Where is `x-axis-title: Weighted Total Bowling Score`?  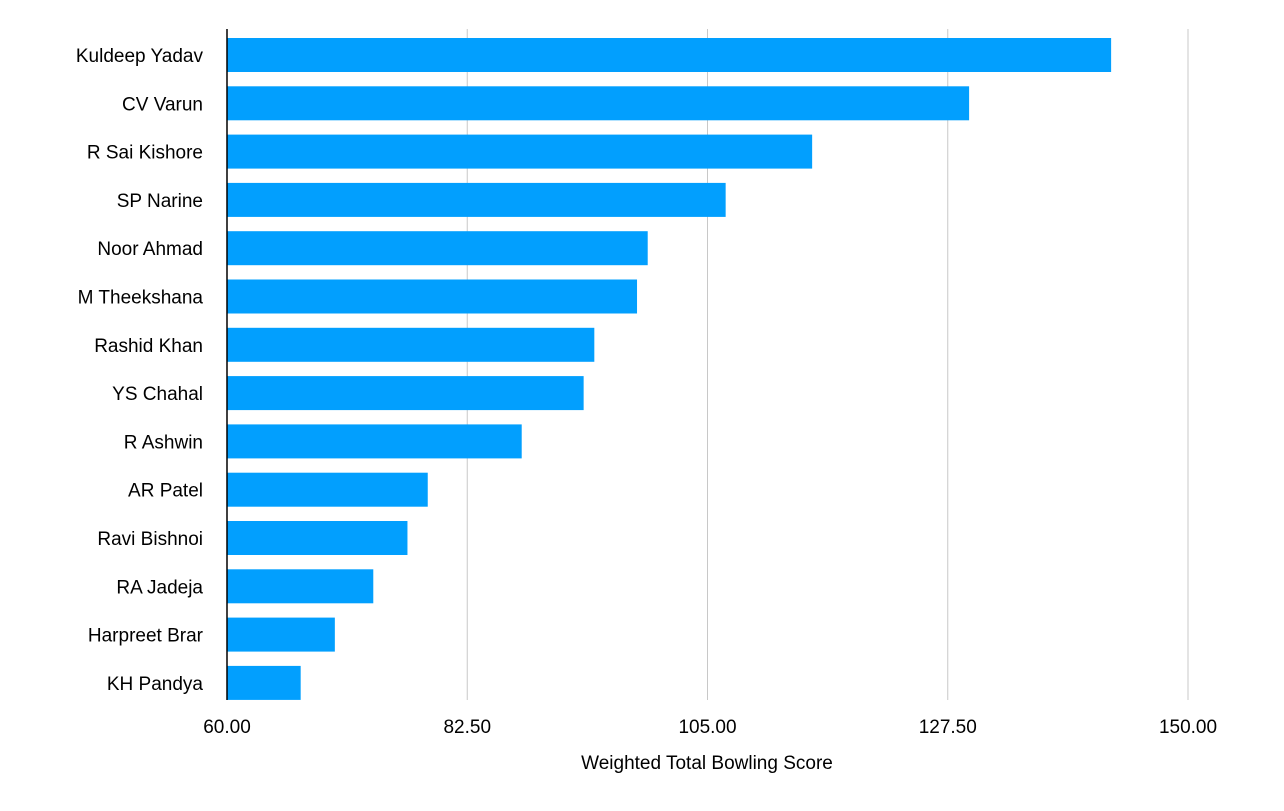
x-axis-title: Weighted Total Bowling Score is located at coordinates (707, 763).